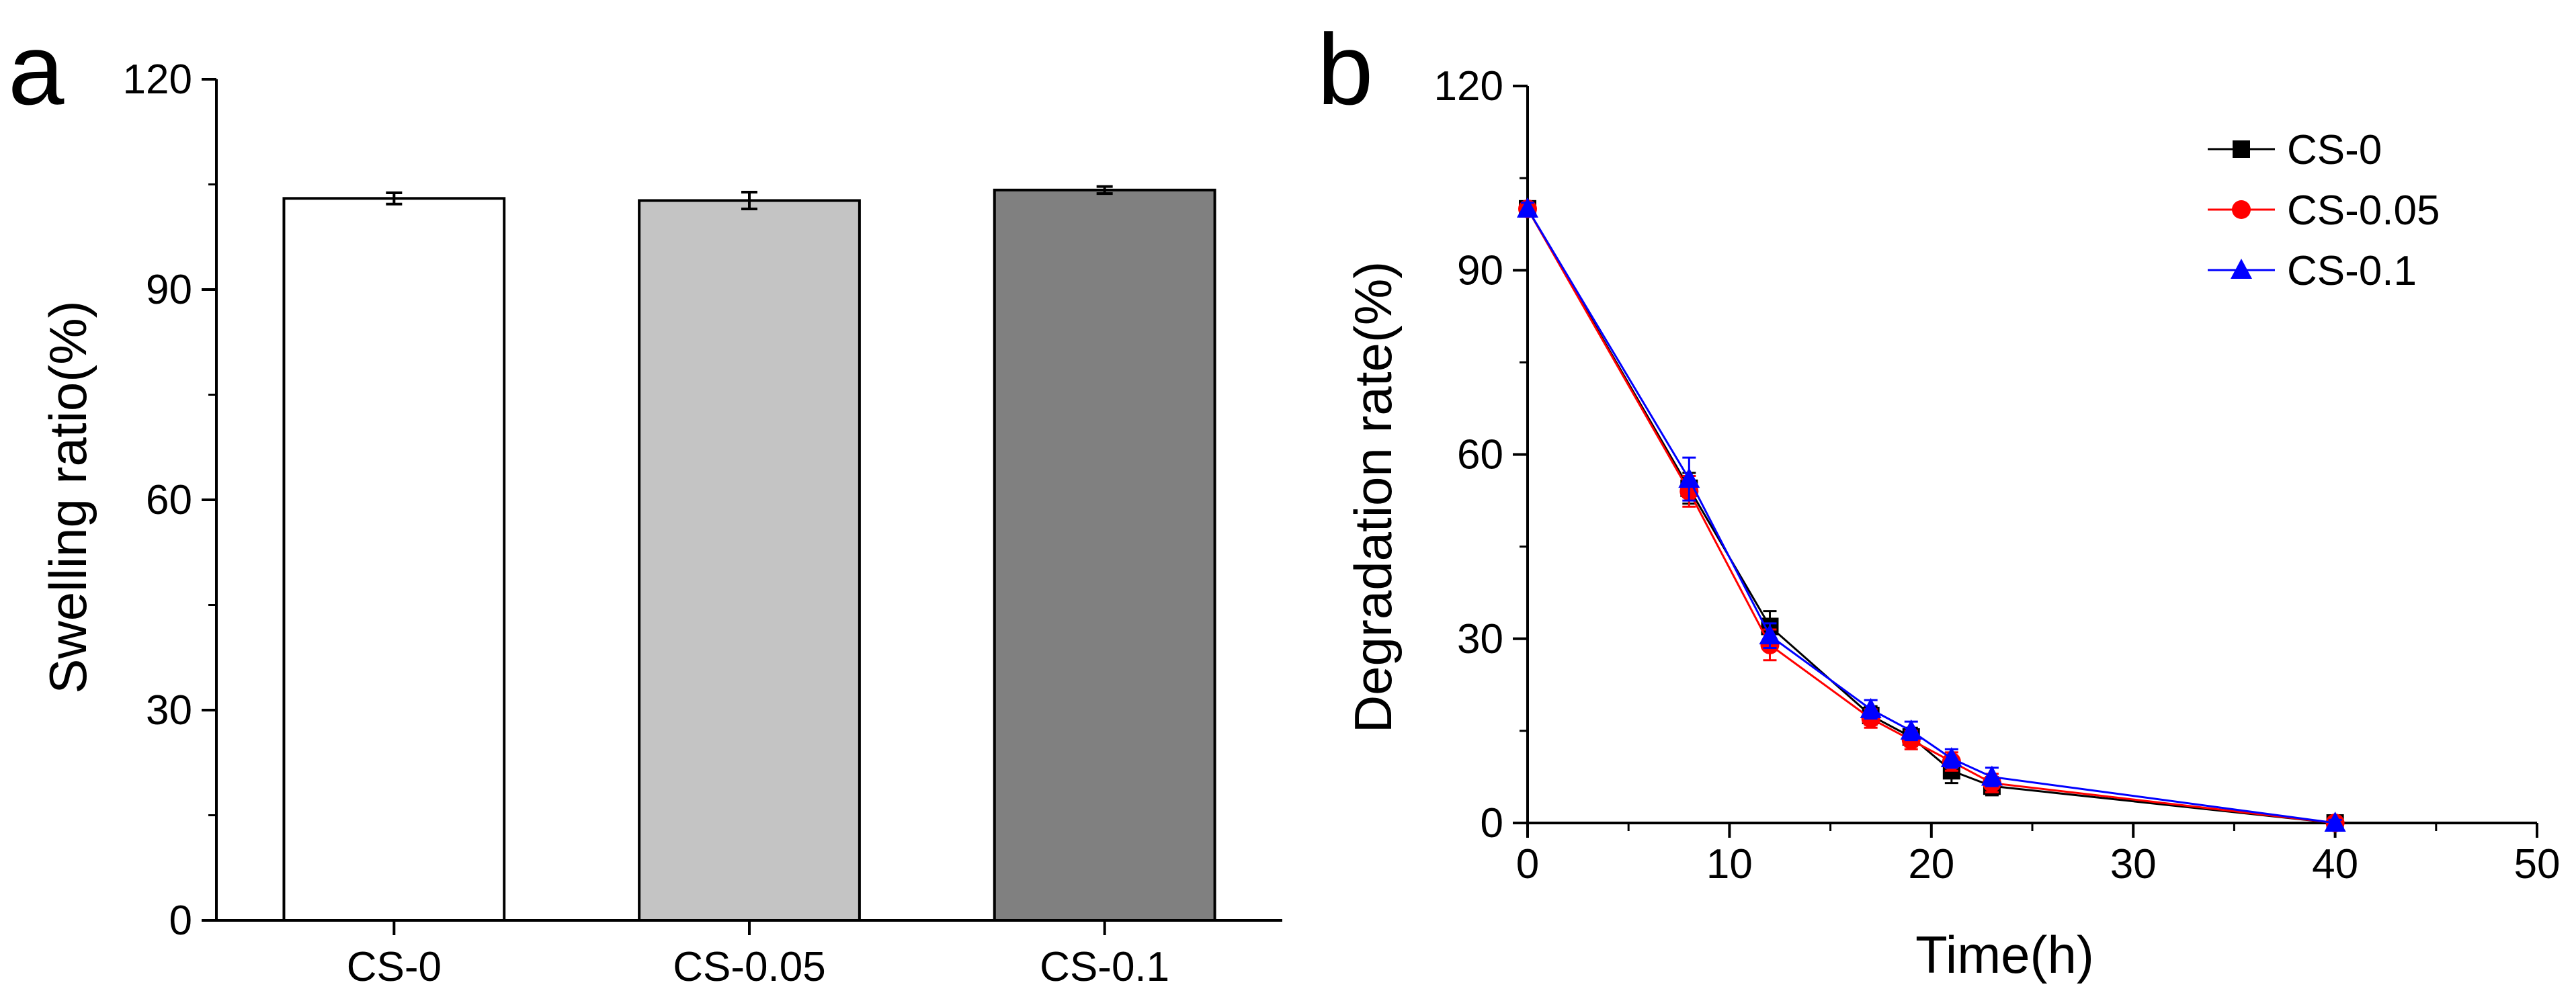 This screenshot has width=2576, height=1001. What do you see at coordinates (2352, 271) in the screenshot?
I see `legend-label: CS-0.1` at bounding box center [2352, 271].